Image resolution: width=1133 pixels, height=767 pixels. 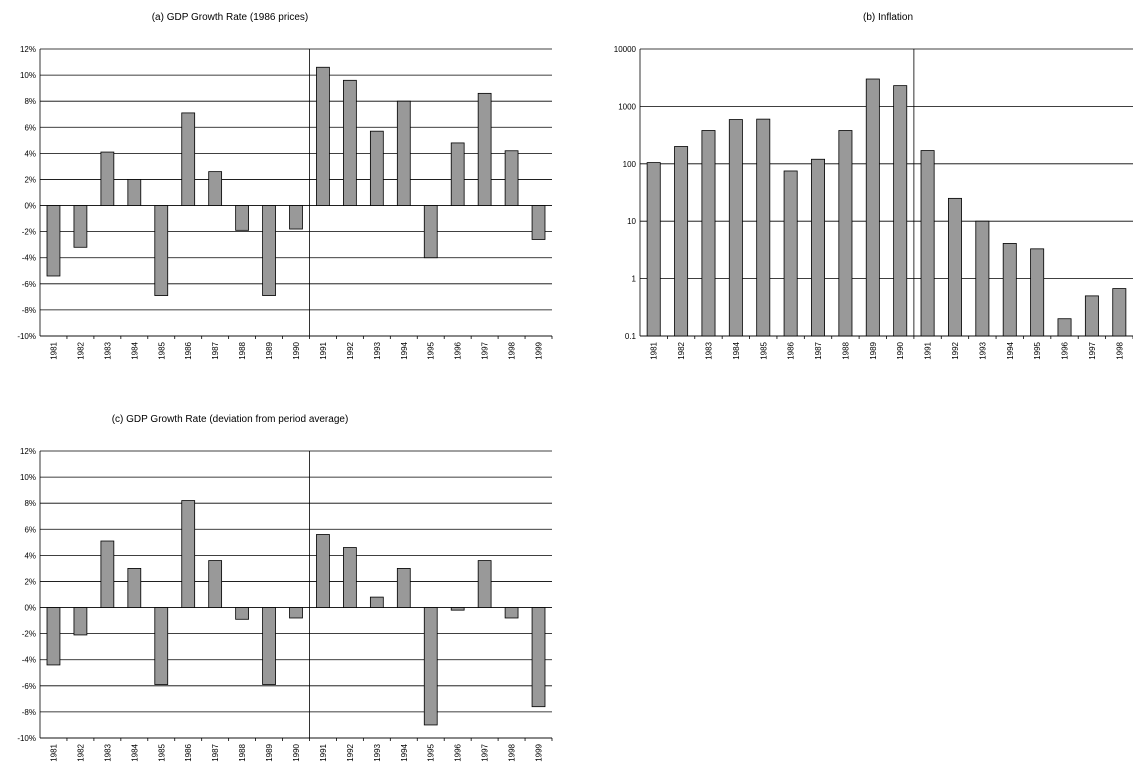 I want to click on x-tick-label: 1998, so click(x=512, y=350).